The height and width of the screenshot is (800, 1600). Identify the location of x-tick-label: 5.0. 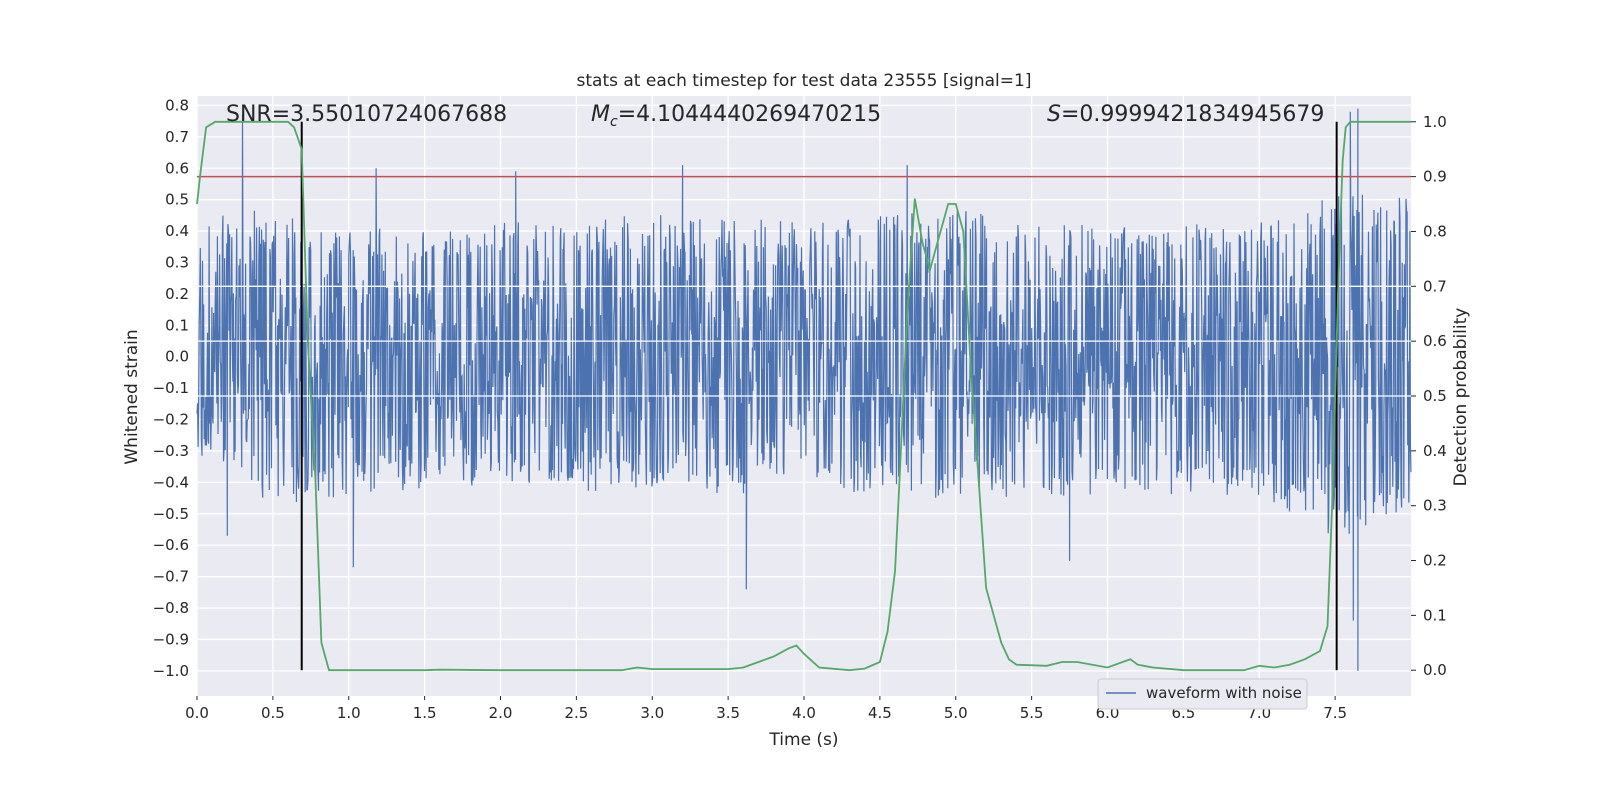
(956, 713).